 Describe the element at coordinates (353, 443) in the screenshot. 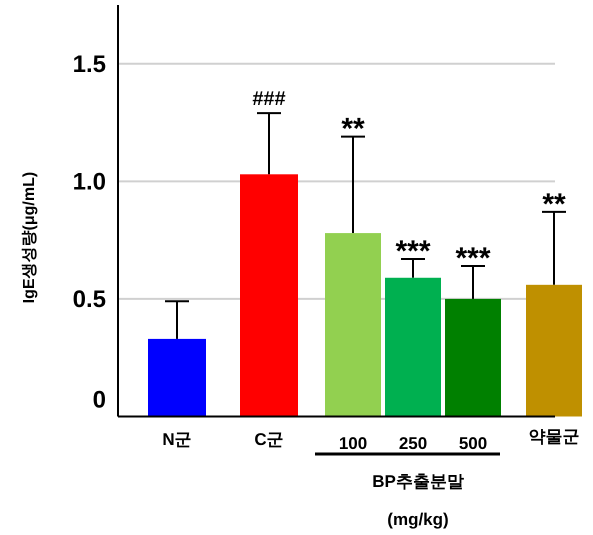

I see `x-tick-label: 100` at that location.